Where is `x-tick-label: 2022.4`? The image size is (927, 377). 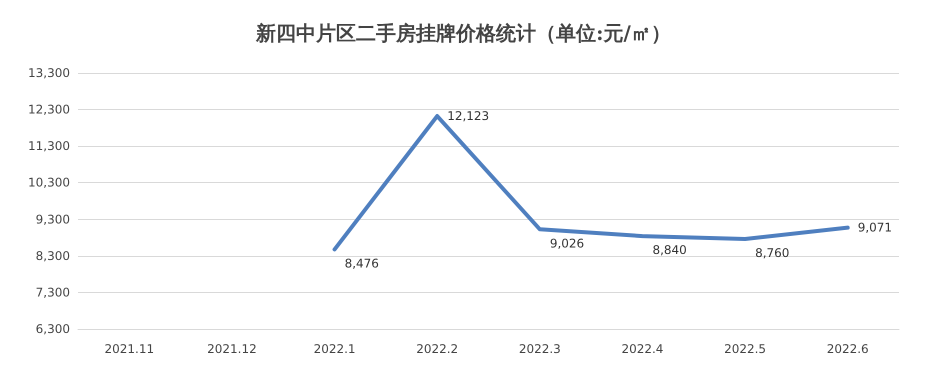 x-tick-label: 2022.4 is located at coordinates (642, 349).